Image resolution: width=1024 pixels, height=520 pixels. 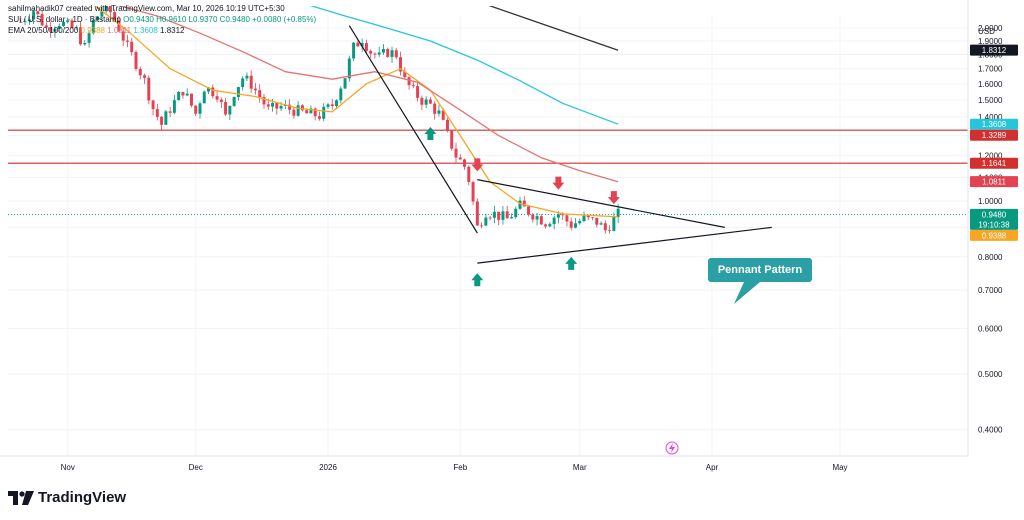 I want to click on price-tag-bg, so click(x=994, y=219).